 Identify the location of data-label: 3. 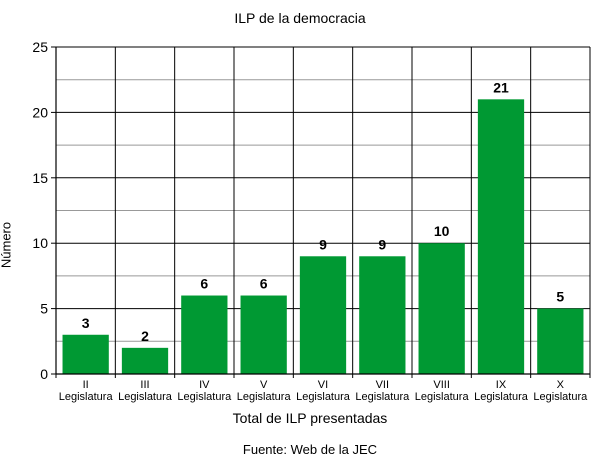
(86, 323).